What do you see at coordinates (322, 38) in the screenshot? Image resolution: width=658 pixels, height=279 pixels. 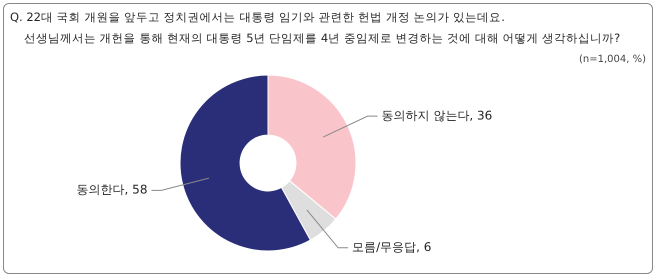 I see `chart-subtitle: 선생님께서는 개헌을 통해 현재의 대통령 5년 단임제를 4년 중임제로 변경하는 것에 대해 어떻게 생각하십니까?` at bounding box center [322, 38].